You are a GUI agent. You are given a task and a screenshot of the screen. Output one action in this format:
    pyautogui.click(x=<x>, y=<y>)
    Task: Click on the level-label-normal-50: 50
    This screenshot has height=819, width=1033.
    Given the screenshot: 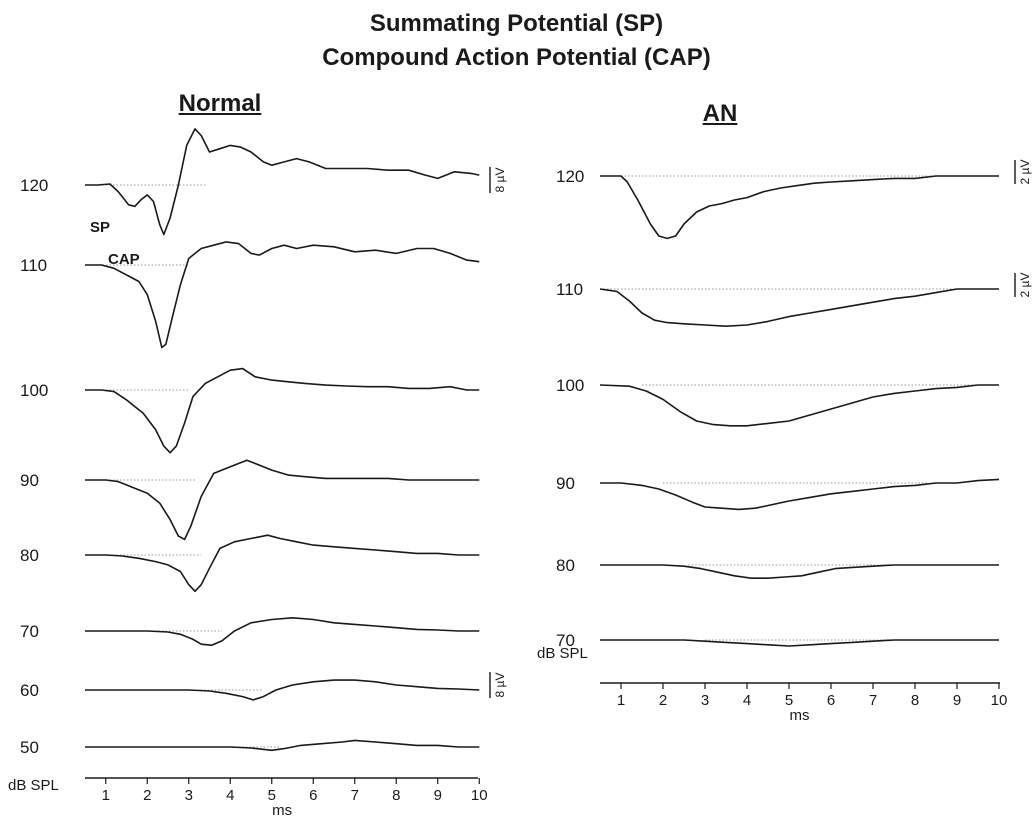 What is the action you would take?
    pyautogui.click(x=29, y=747)
    